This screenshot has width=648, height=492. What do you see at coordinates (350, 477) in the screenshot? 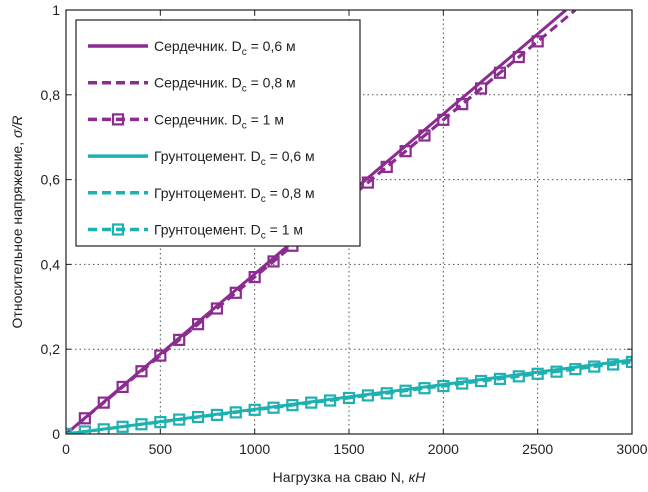
I see `x-axis-title: Нагрузка на сваю N, кН` at bounding box center [350, 477].